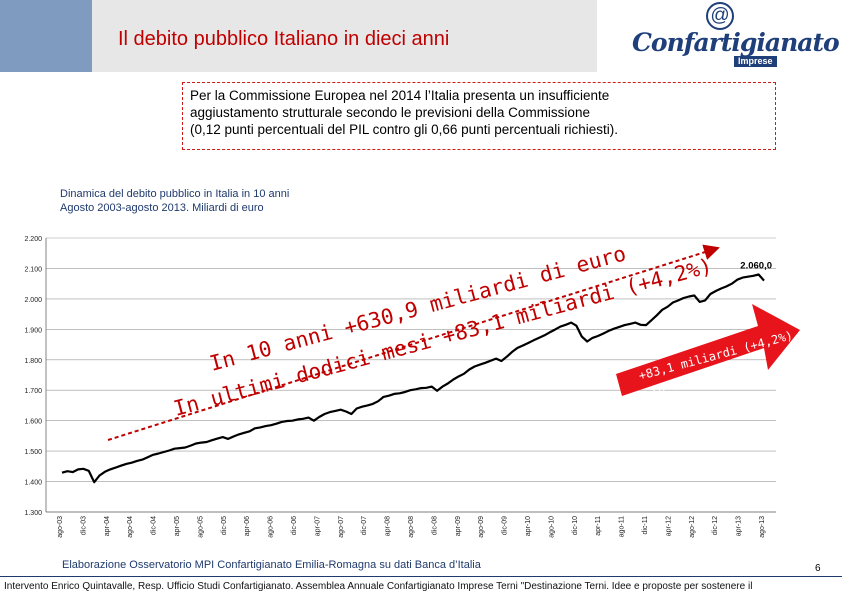 The image size is (842, 595). I want to click on x-tick-label: ago-12, so click(692, 527).